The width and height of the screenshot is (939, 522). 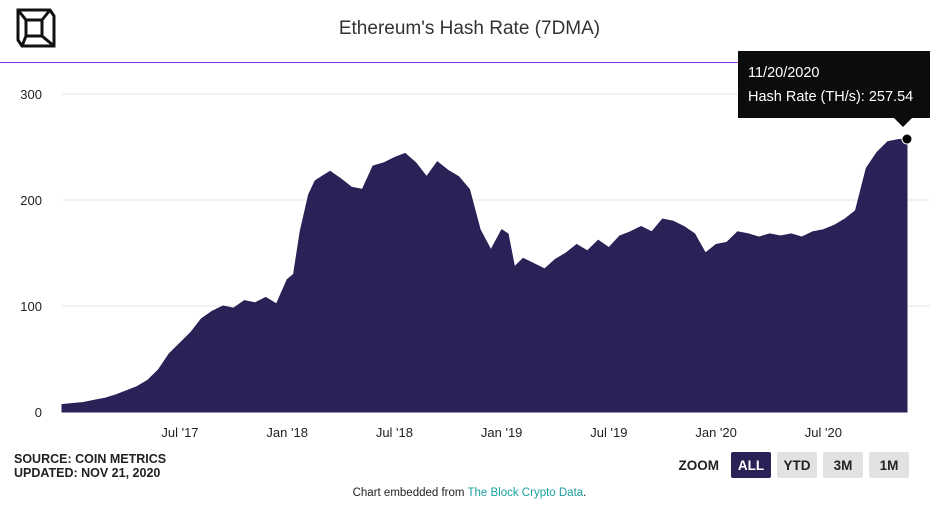 I want to click on x-tick-label: Jan '18, so click(x=287, y=432).